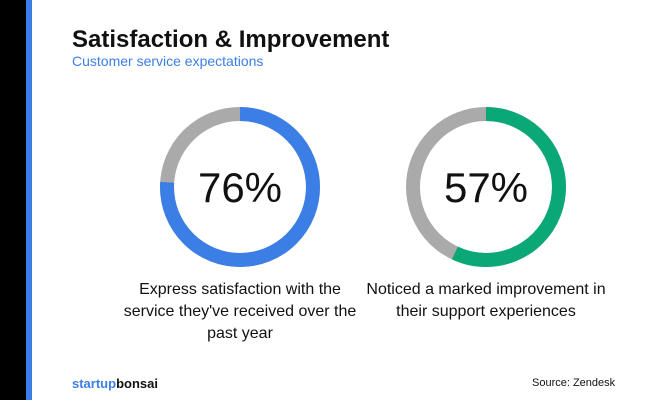 Image resolution: width=650 pixels, height=400 pixels. I want to click on donut-label-1: 76%, so click(240, 187).